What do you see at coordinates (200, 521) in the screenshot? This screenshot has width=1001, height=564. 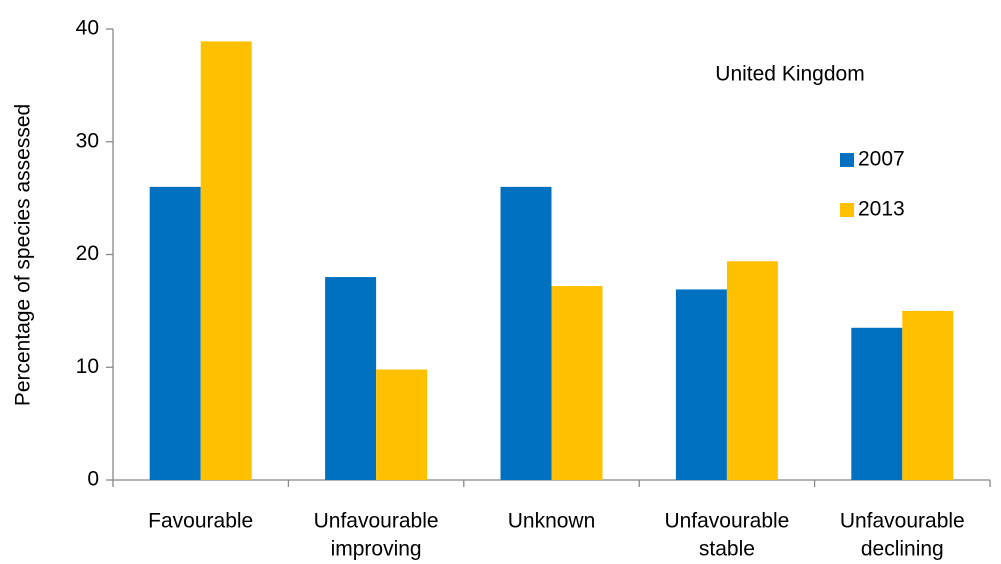 I see `x-tick-label: Favourable` at bounding box center [200, 521].